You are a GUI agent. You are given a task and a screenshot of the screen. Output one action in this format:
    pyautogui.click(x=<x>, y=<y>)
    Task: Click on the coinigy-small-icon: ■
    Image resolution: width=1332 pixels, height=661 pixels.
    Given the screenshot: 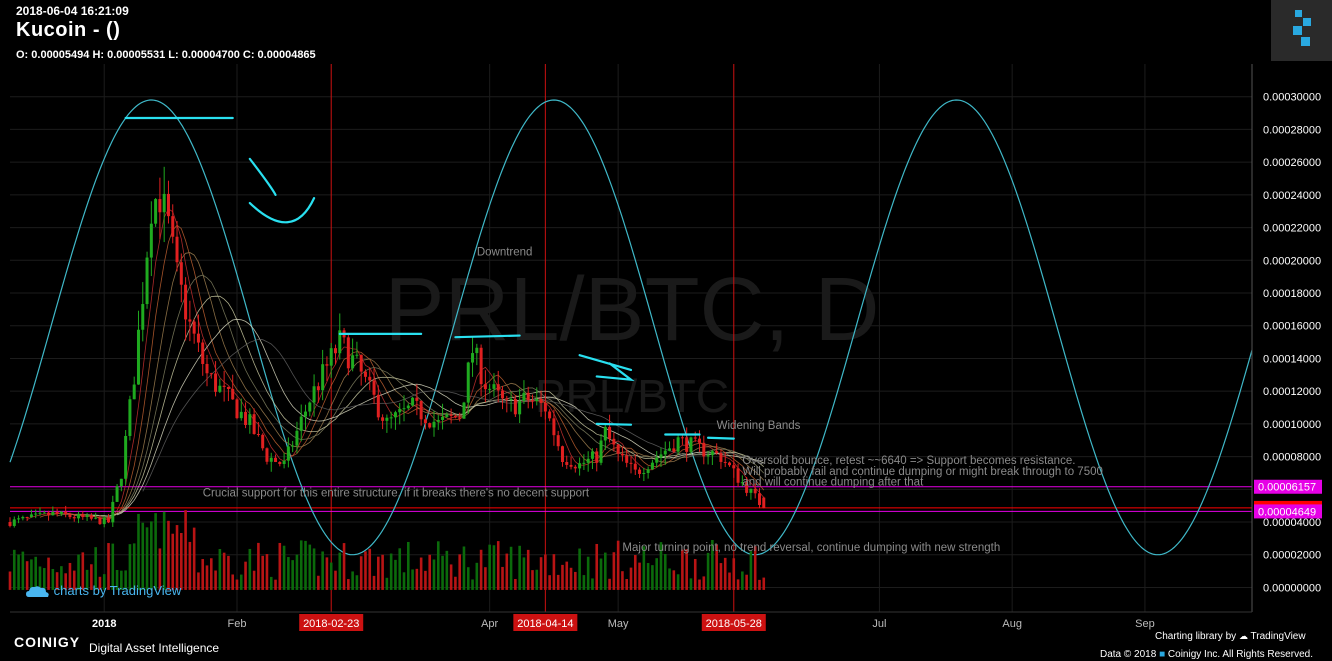 What is the action you would take?
    pyautogui.click(x=1162, y=654)
    